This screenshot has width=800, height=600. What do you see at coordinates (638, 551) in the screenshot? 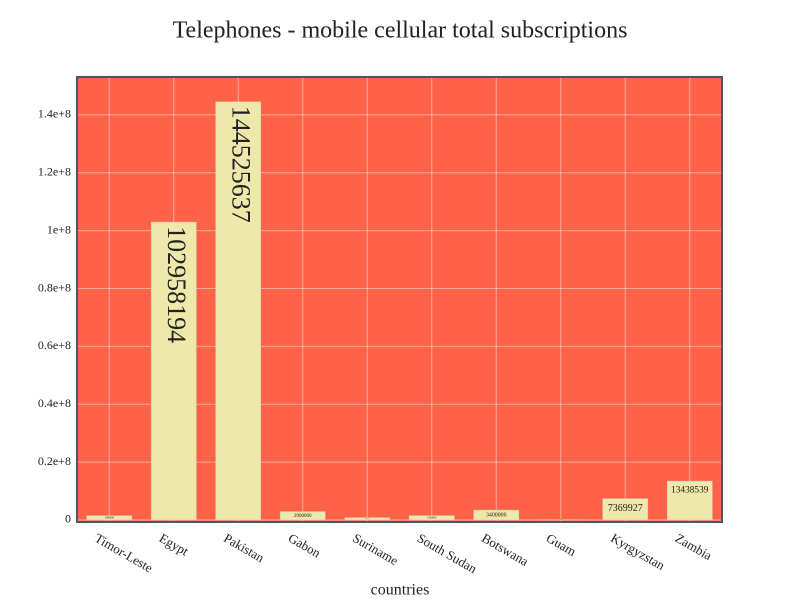
I see `x-tick-label: Kyrgyzstan` at bounding box center [638, 551].